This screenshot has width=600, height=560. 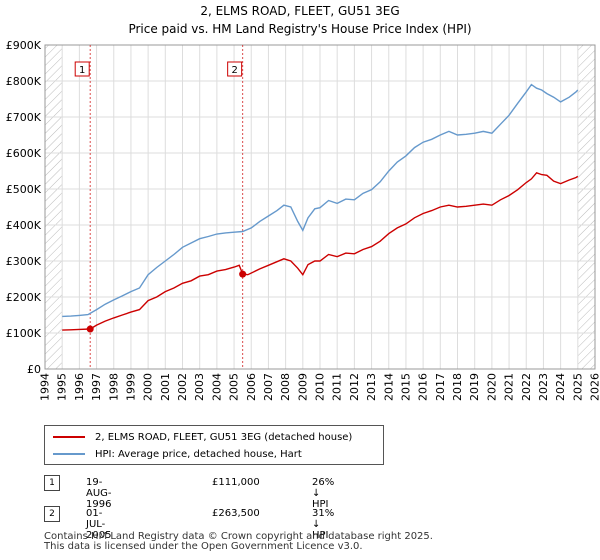 I want to click on x-tick-label: 2021, so click(x=509, y=387).